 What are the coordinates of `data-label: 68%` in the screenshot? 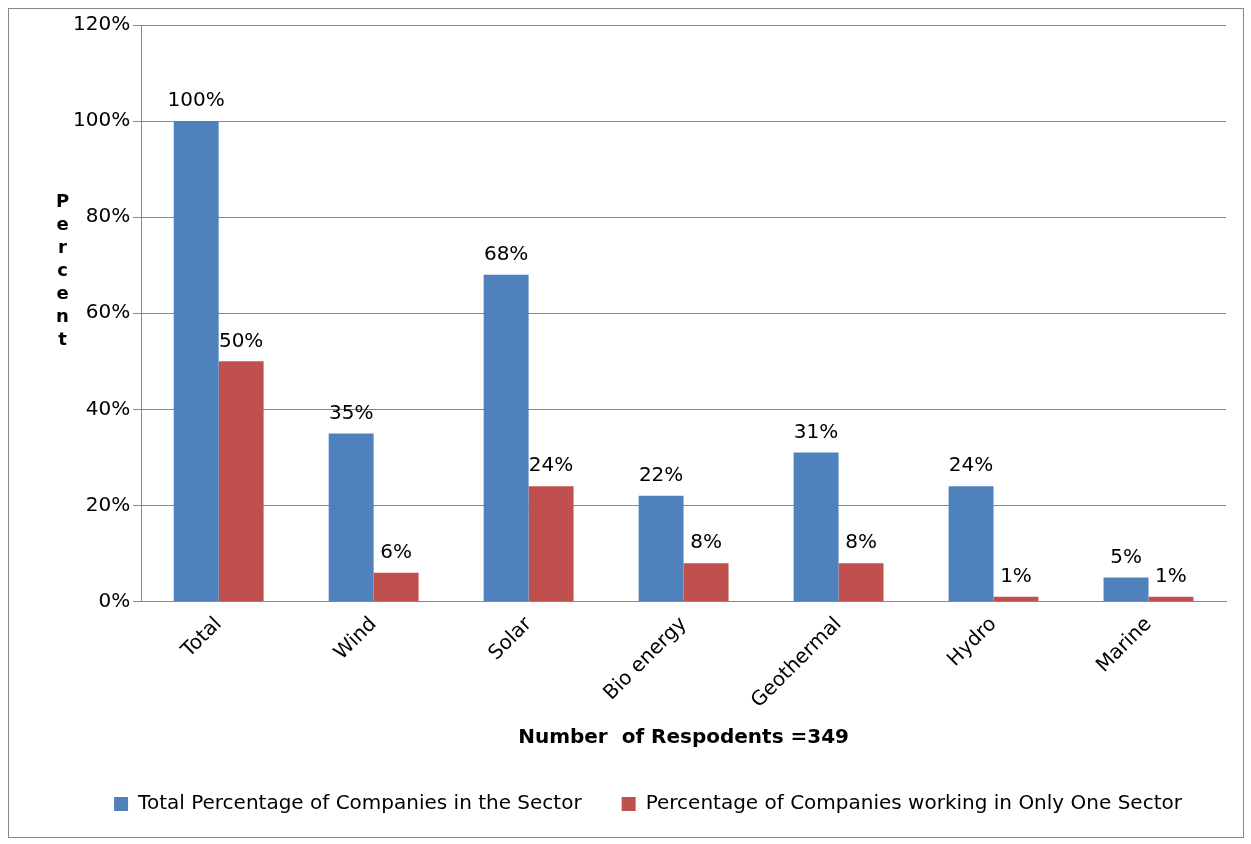 It's located at (506, 253).